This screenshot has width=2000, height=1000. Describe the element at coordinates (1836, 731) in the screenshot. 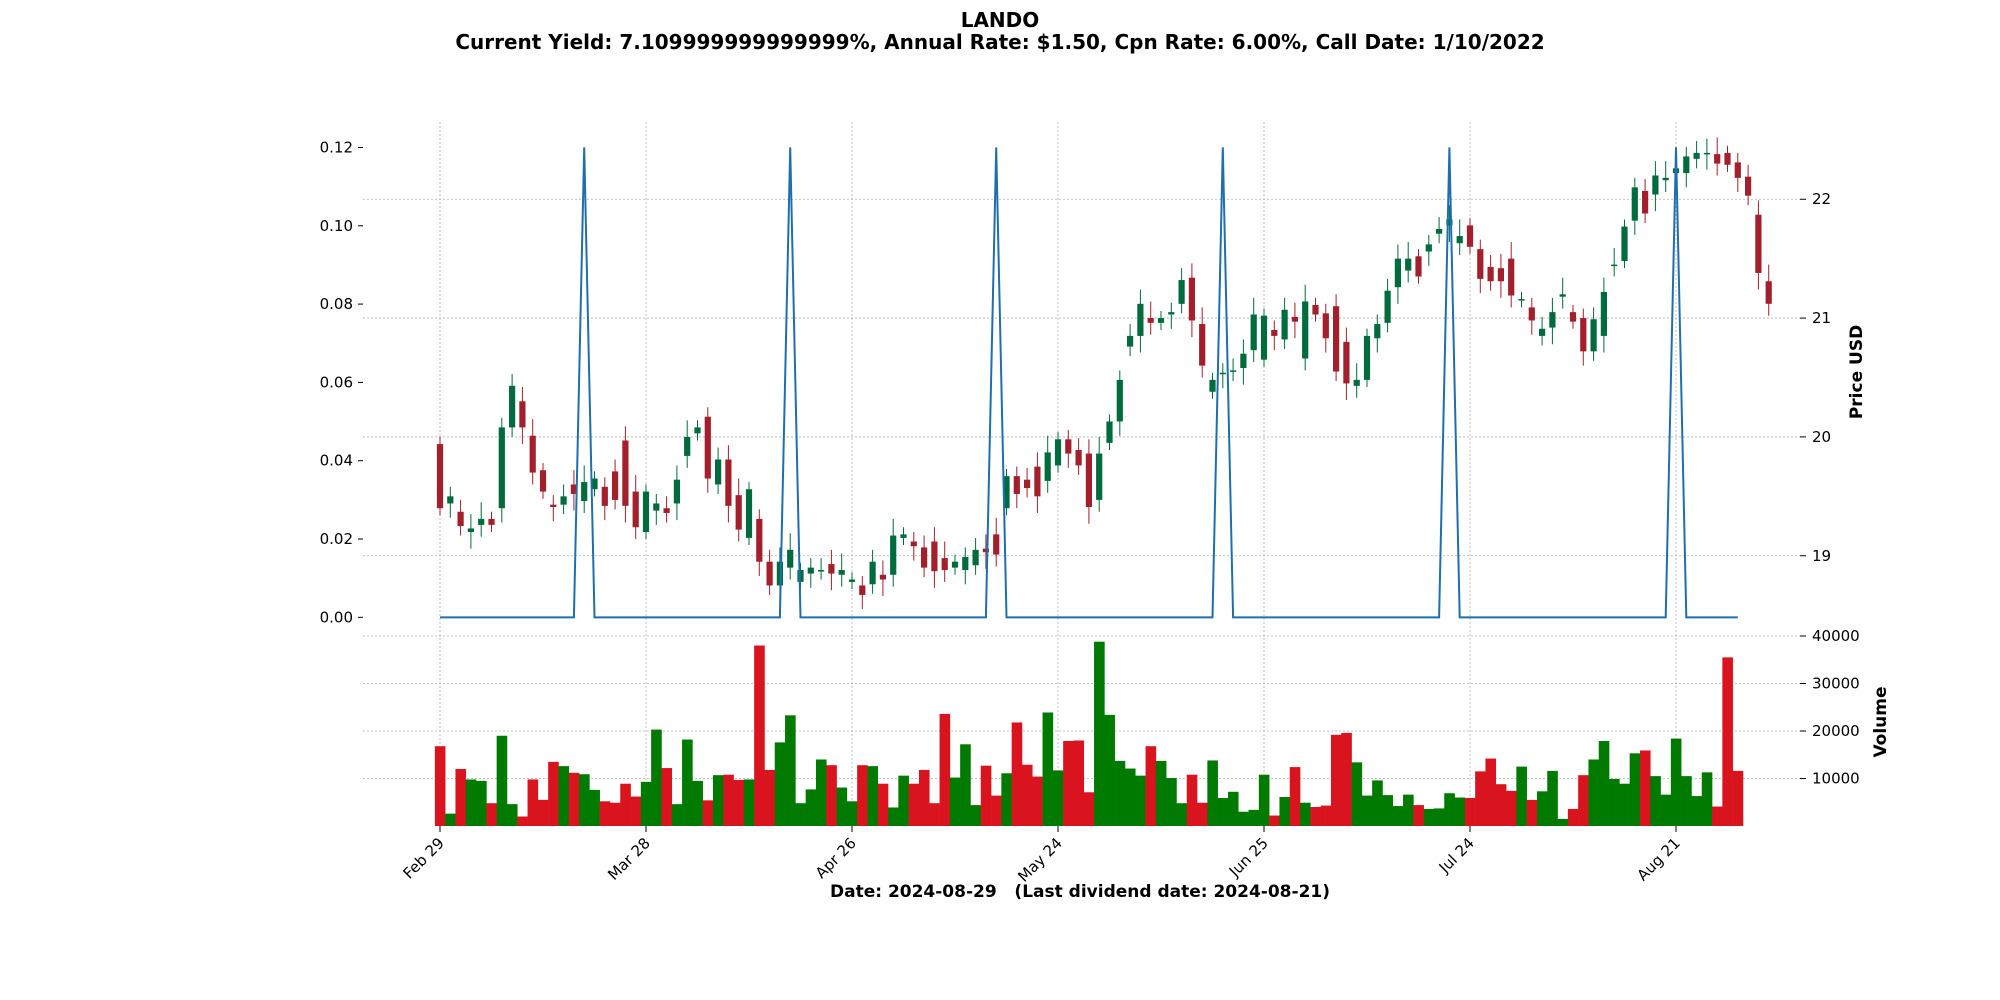

I see `volume-tick-label: 20000` at that location.